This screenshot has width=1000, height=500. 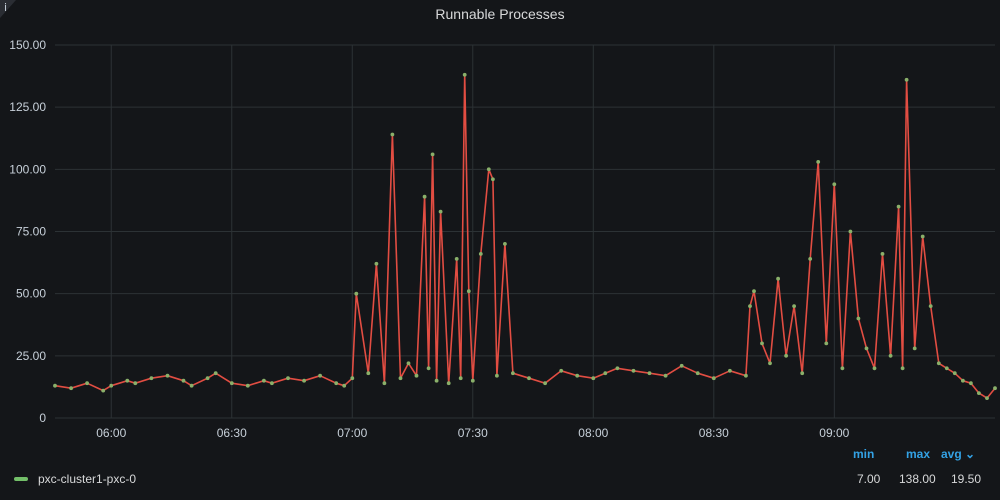 What do you see at coordinates (87, 479) in the screenshot?
I see `legend-series-name: pxc-cluster1-pxc-0` at bounding box center [87, 479].